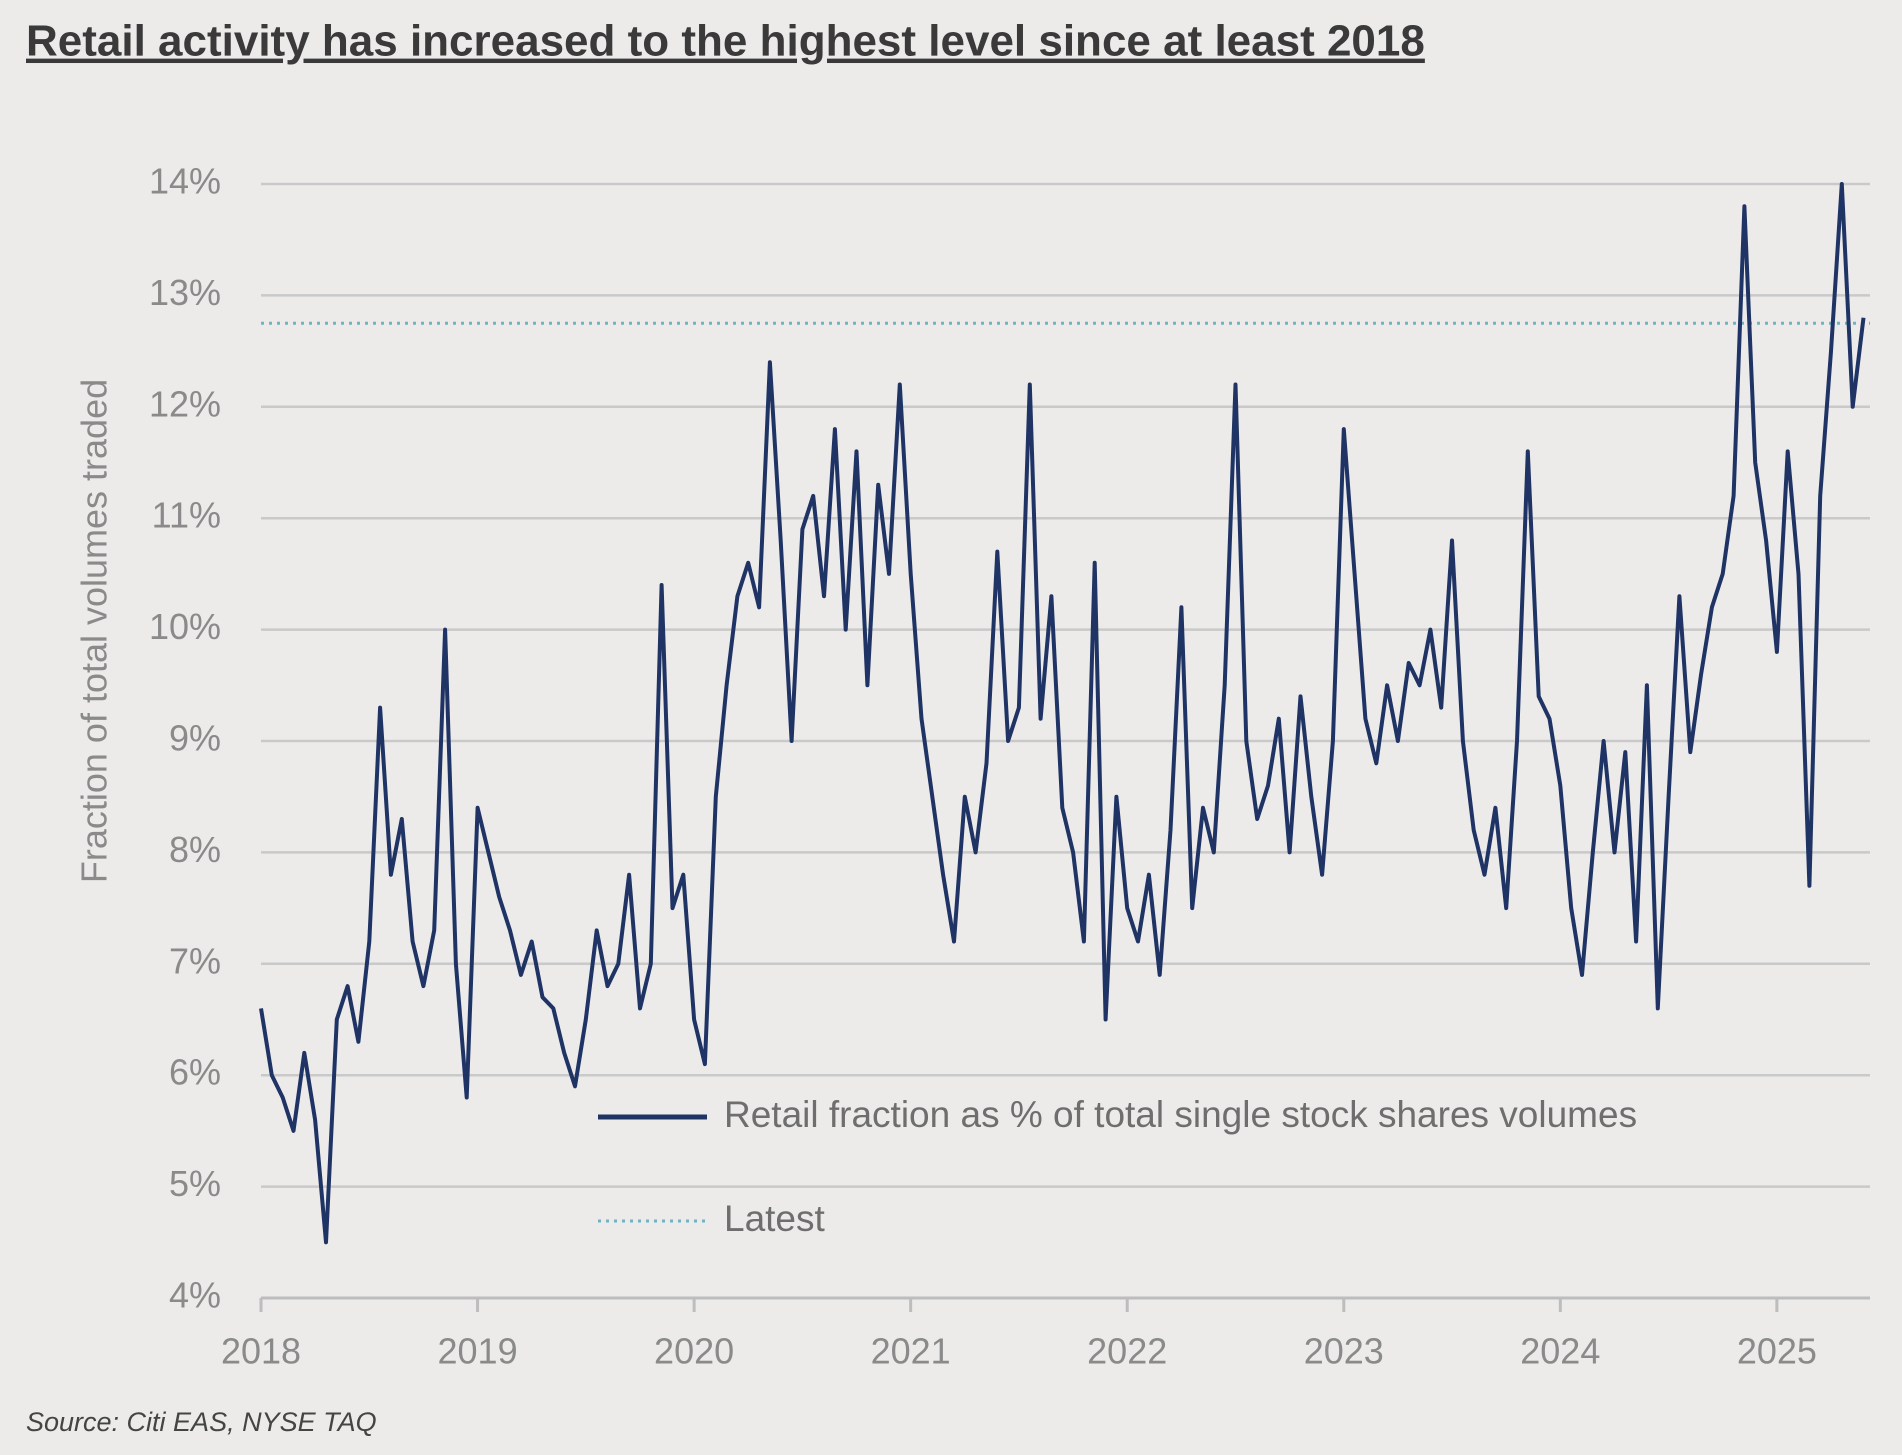  What do you see at coordinates (201, 1422) in the screenshot?
I see `source: Source: Citi EAS, NYSE TAQ` at bounding box center [201, 1422].